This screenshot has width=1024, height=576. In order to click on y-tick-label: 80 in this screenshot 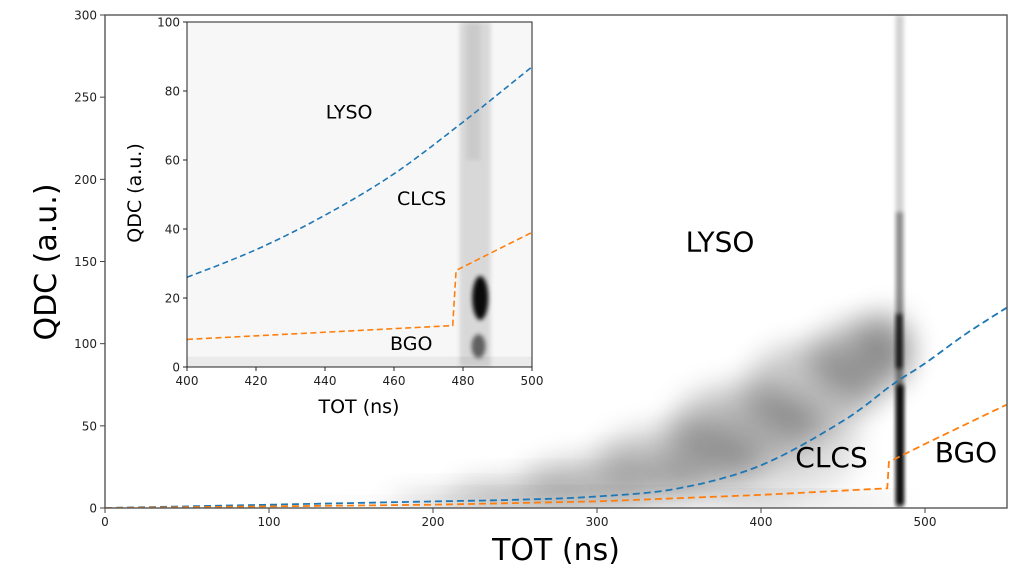, I will do `click(172, 92)`.